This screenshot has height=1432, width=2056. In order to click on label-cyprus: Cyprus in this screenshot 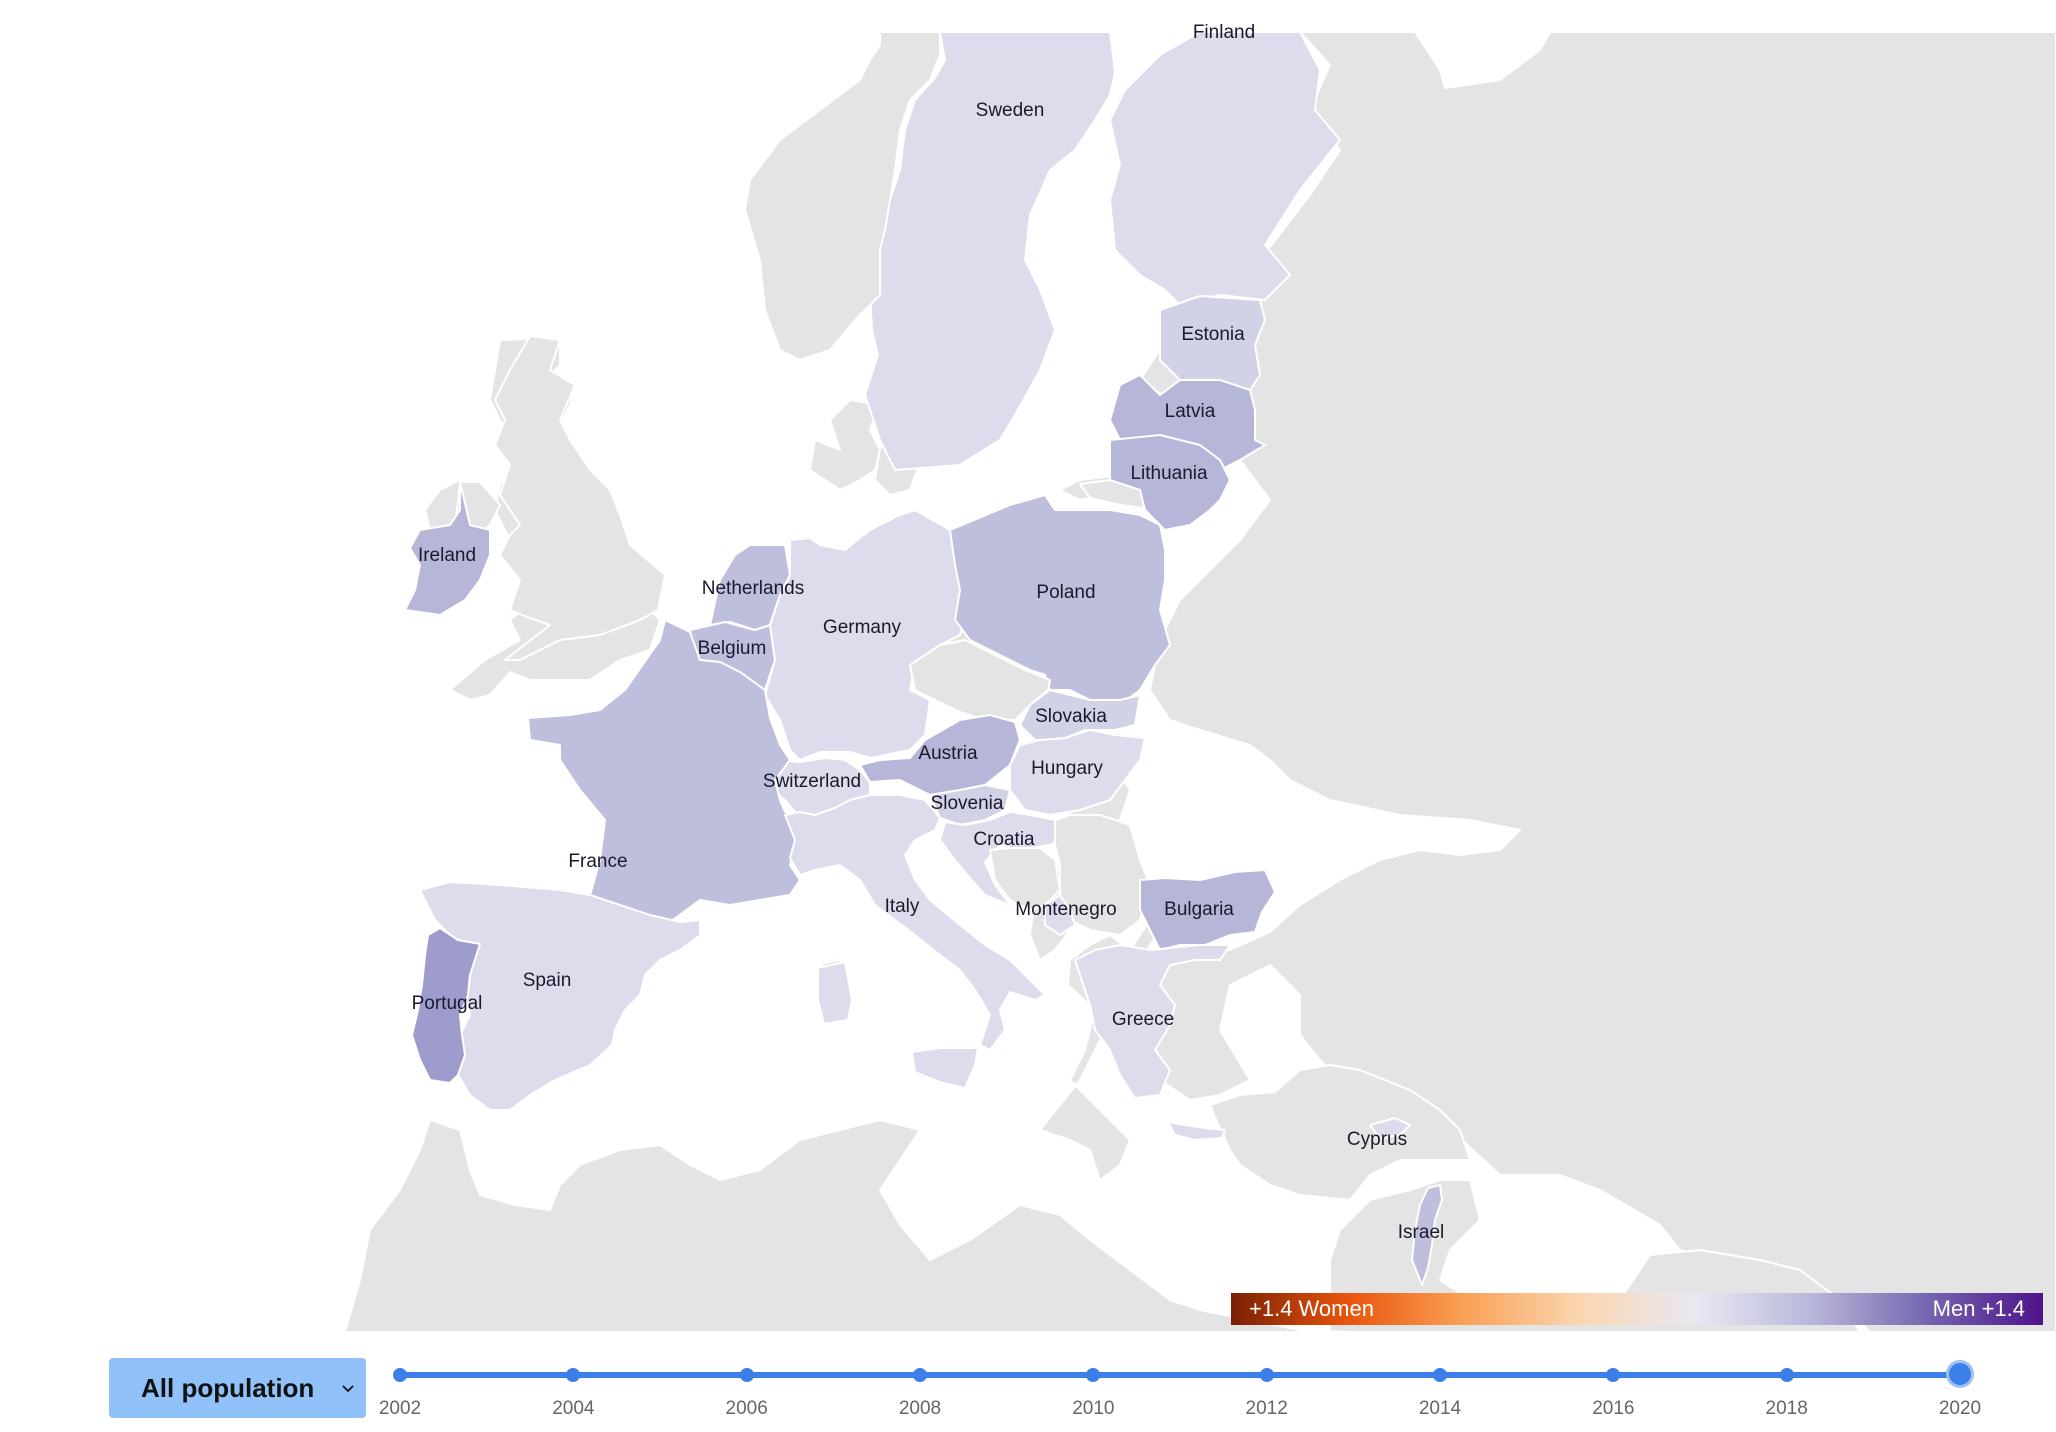, I will do `click(1377, 1139)`.